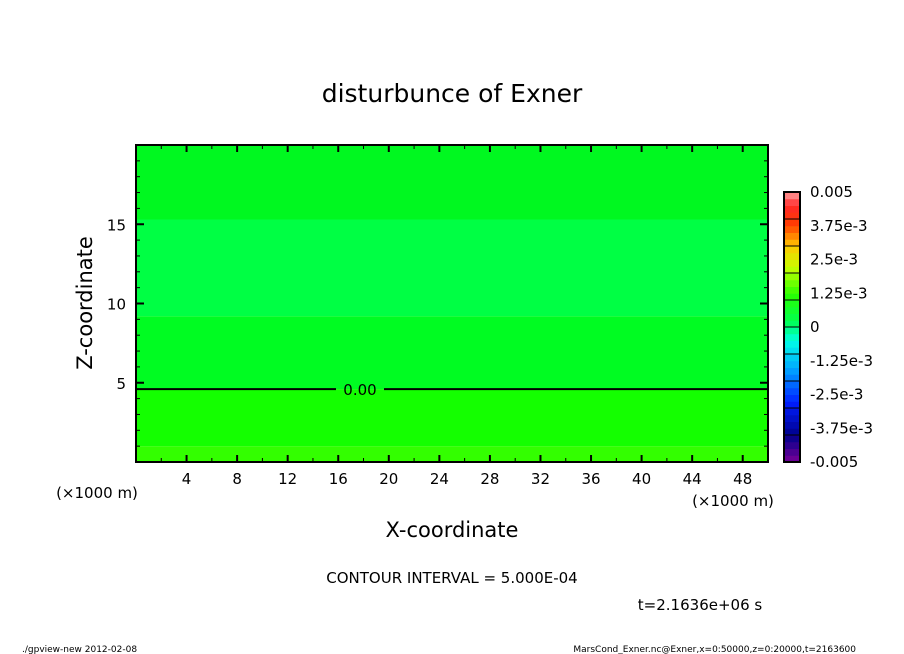 This screenshot has height=654, width=904. Describe the element at coordinates (815, 327) in the screenshot. I see `colorbar-label: 0` at that location.